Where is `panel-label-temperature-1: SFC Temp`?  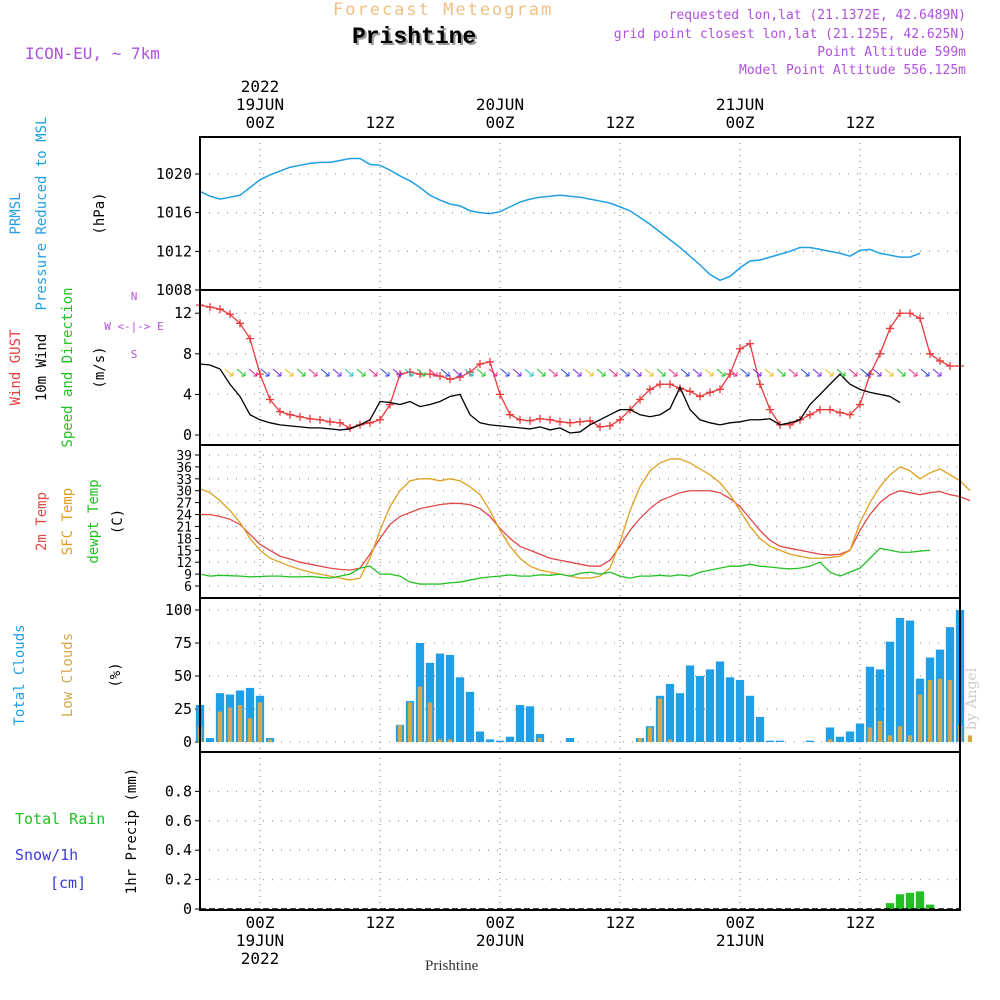
panel-label-temperature-1: SFC Temp is located at coordinates (68, 521).